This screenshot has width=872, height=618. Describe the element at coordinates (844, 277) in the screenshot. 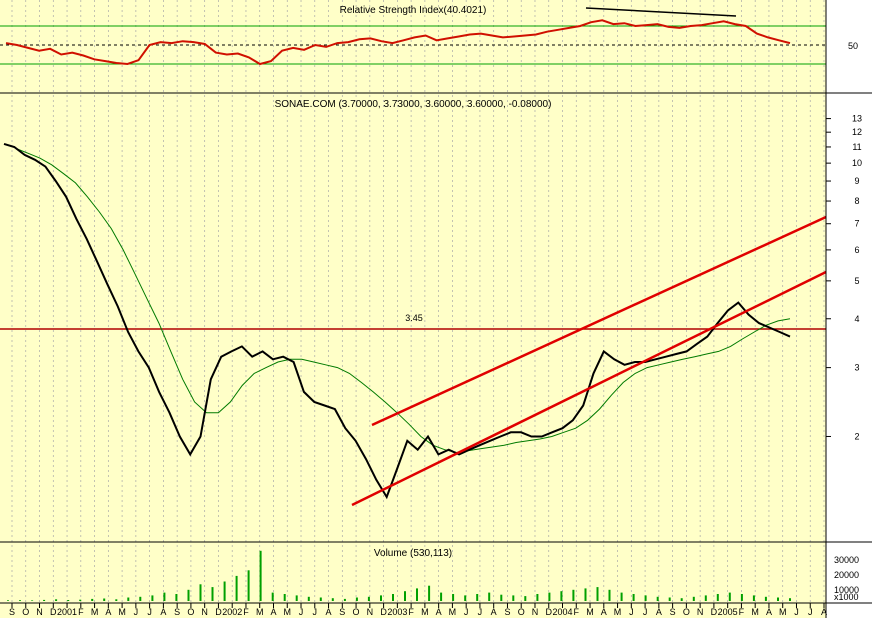

I see `price-axis: 13 12 11 10 9 8 7 6 5 4 3 2` at that location.